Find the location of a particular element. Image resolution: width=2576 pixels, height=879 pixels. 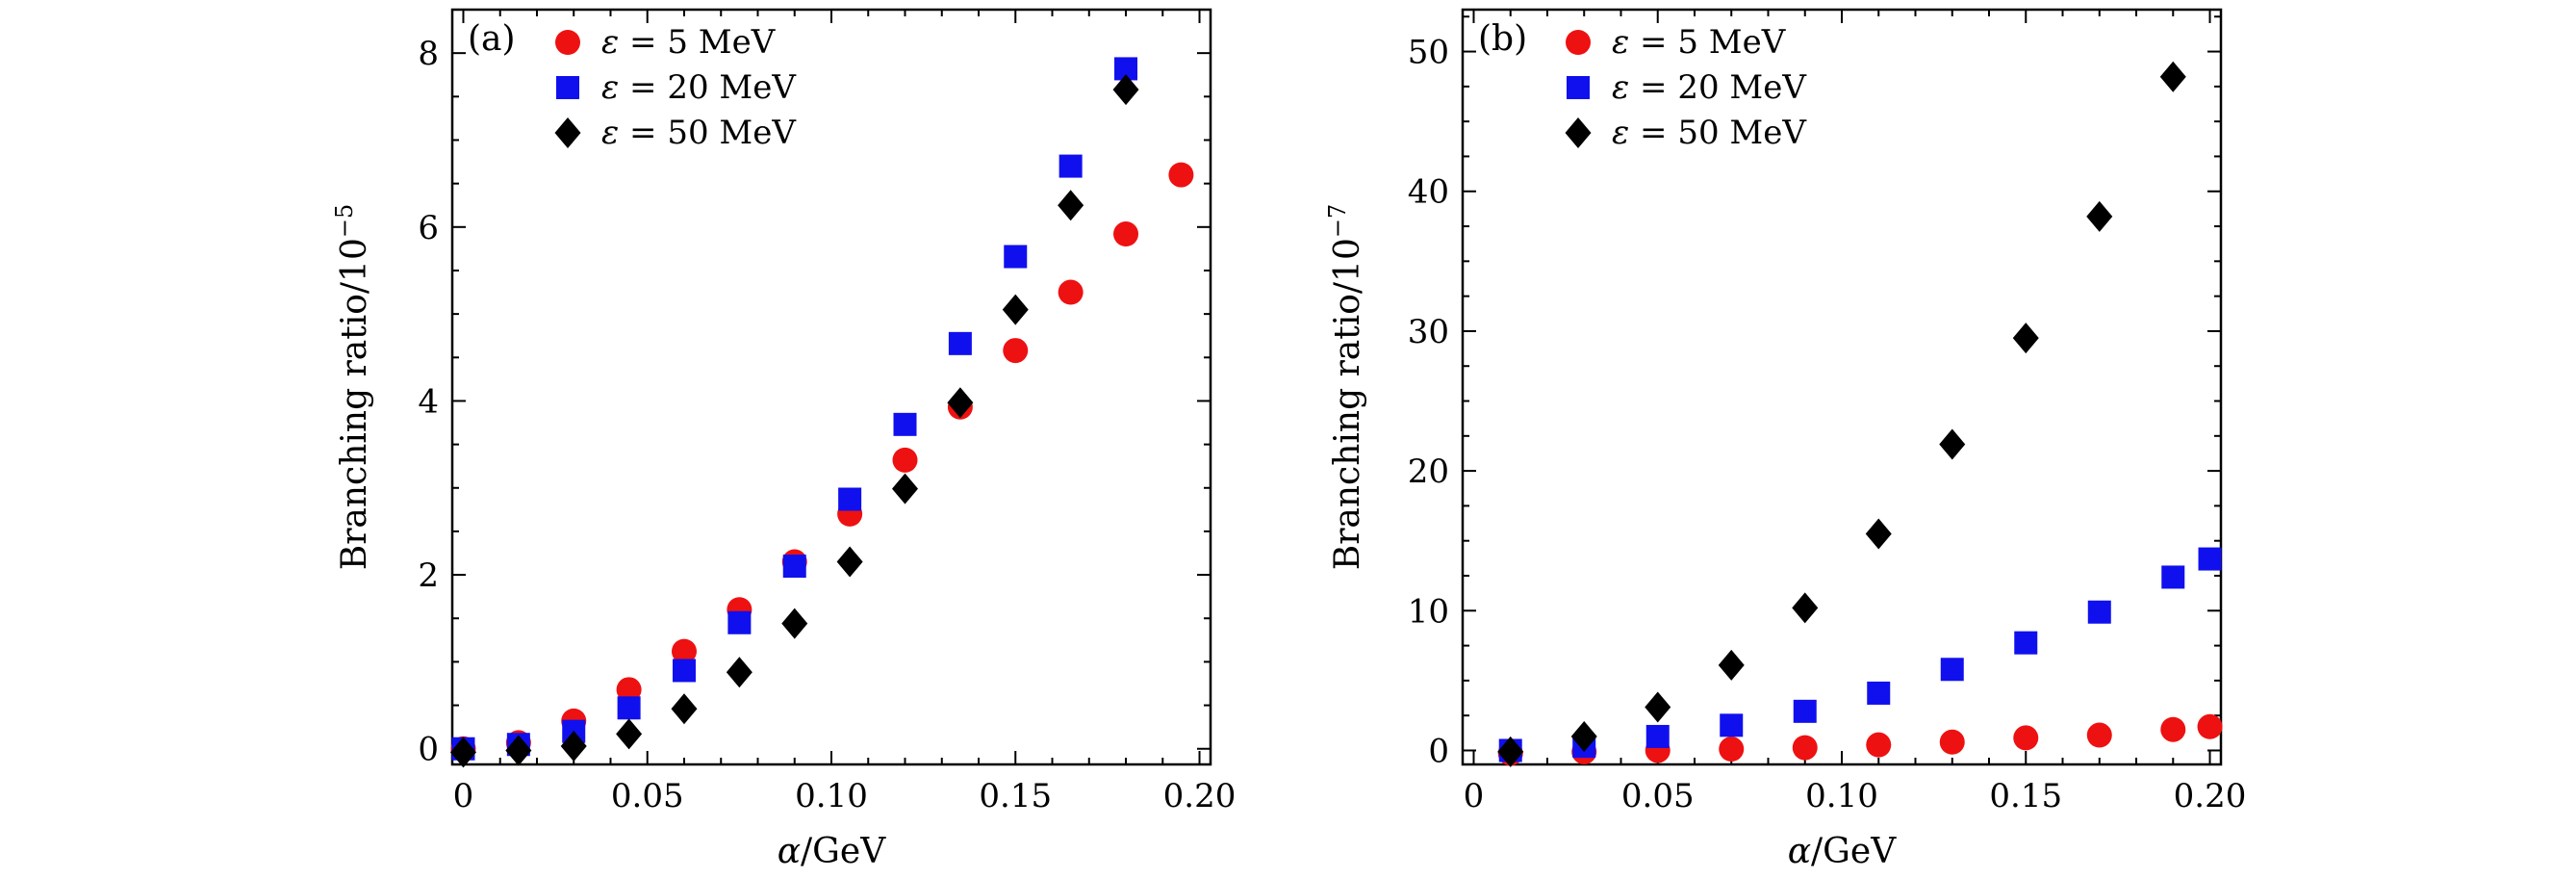

panel-label: (a) is located at coordinates (492, 39).